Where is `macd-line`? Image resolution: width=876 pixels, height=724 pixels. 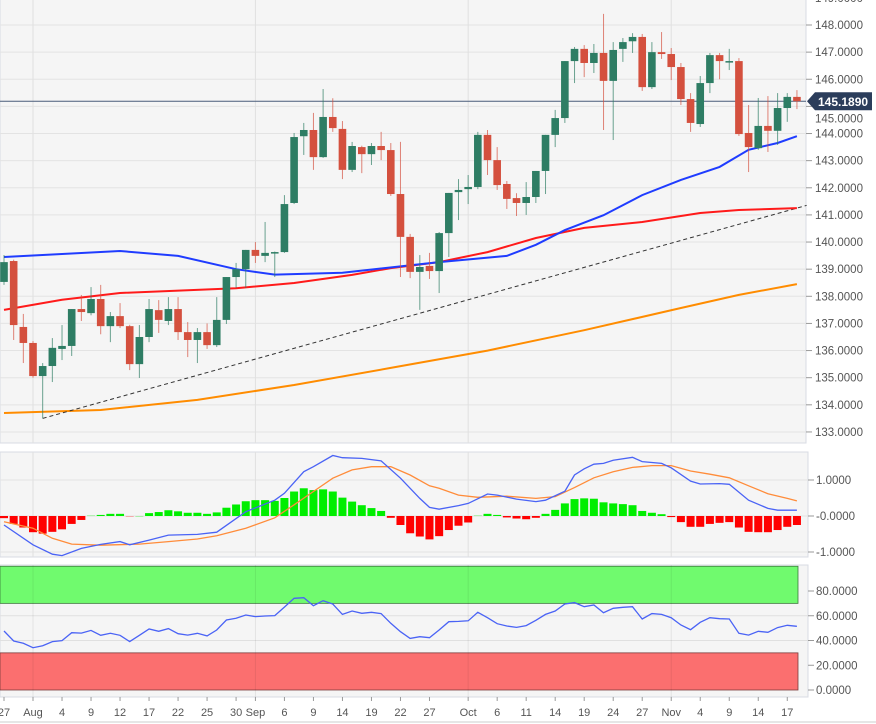
macd-line is located at coordinates (400, 505).